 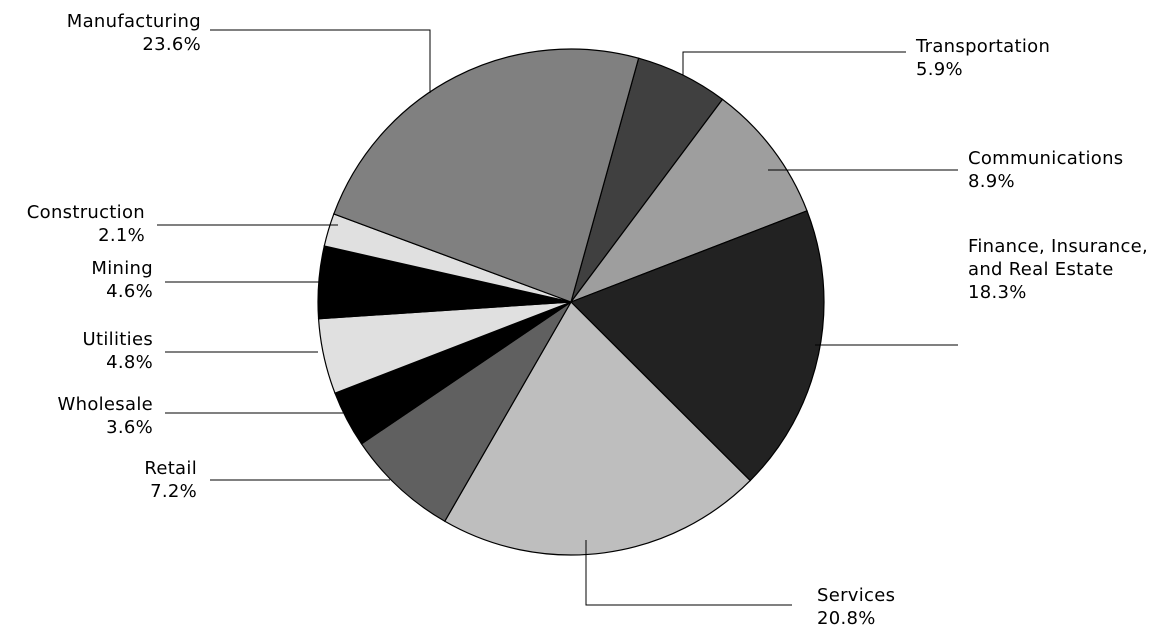 What do you see at coordinates (320, 61) in the screenshot?
I see `leader-line-manufacturing` at bounding box center [320, 61].